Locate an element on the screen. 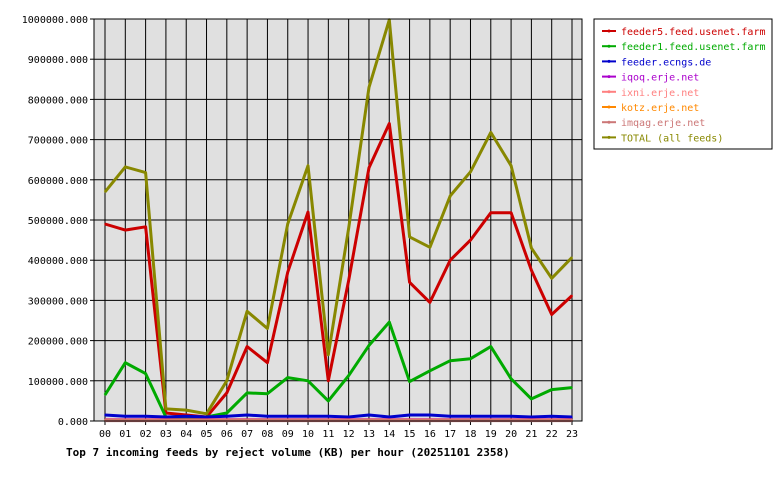  legend-label-feeder5-feed-usenet-farm: feeder5.feed.usenet.farm is located at coordinates (693, 32).